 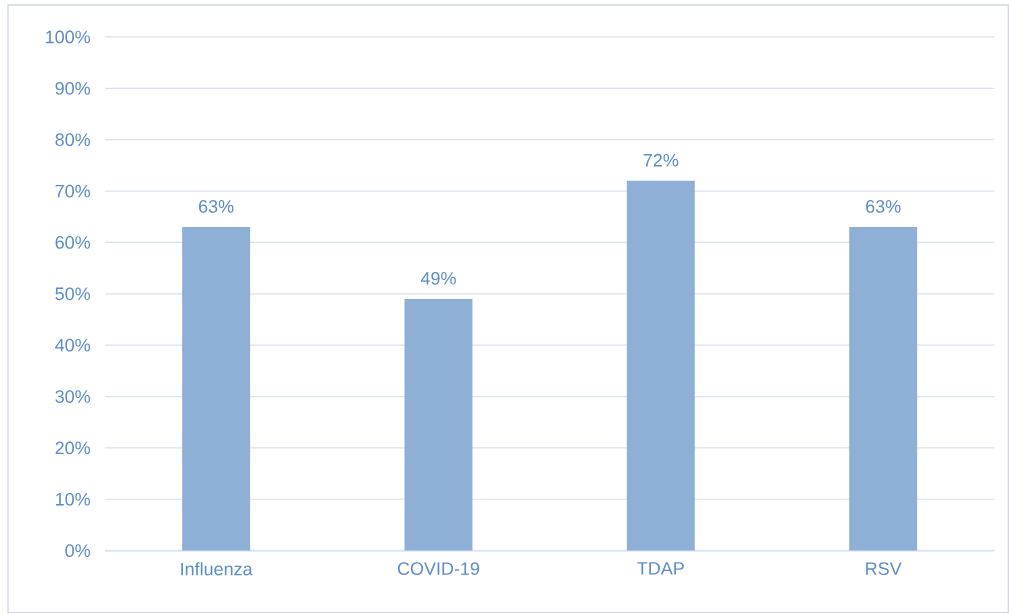 What do you see at coordinates (73, 448) in the screenshot?
I see `y-tick-label: 20%` at bounding box center [73, 448].